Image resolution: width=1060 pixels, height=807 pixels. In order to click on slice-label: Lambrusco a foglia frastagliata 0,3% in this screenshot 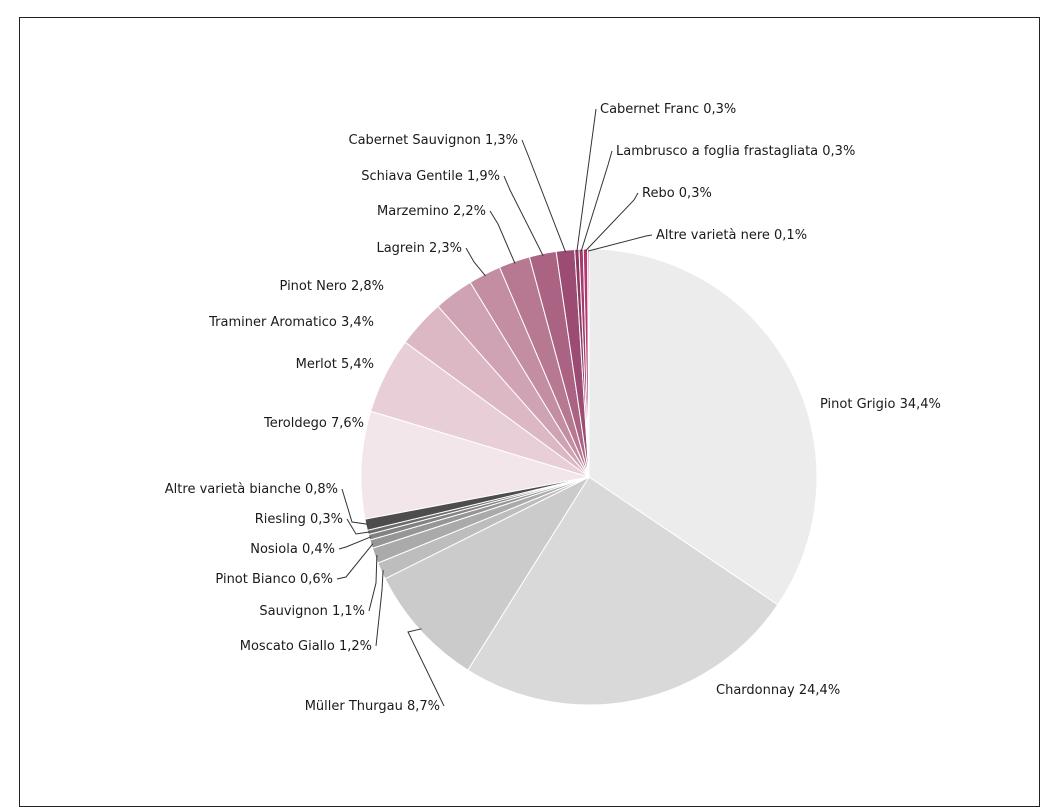, I will do `click(735, 151)`.